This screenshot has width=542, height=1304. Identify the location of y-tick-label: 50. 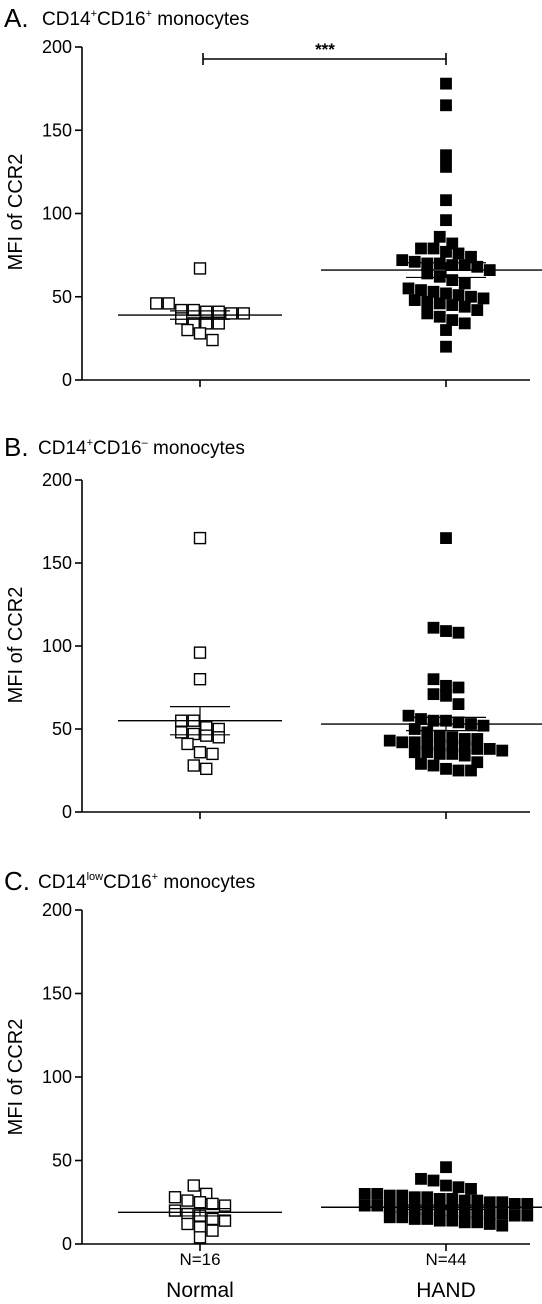
(62, 1161).